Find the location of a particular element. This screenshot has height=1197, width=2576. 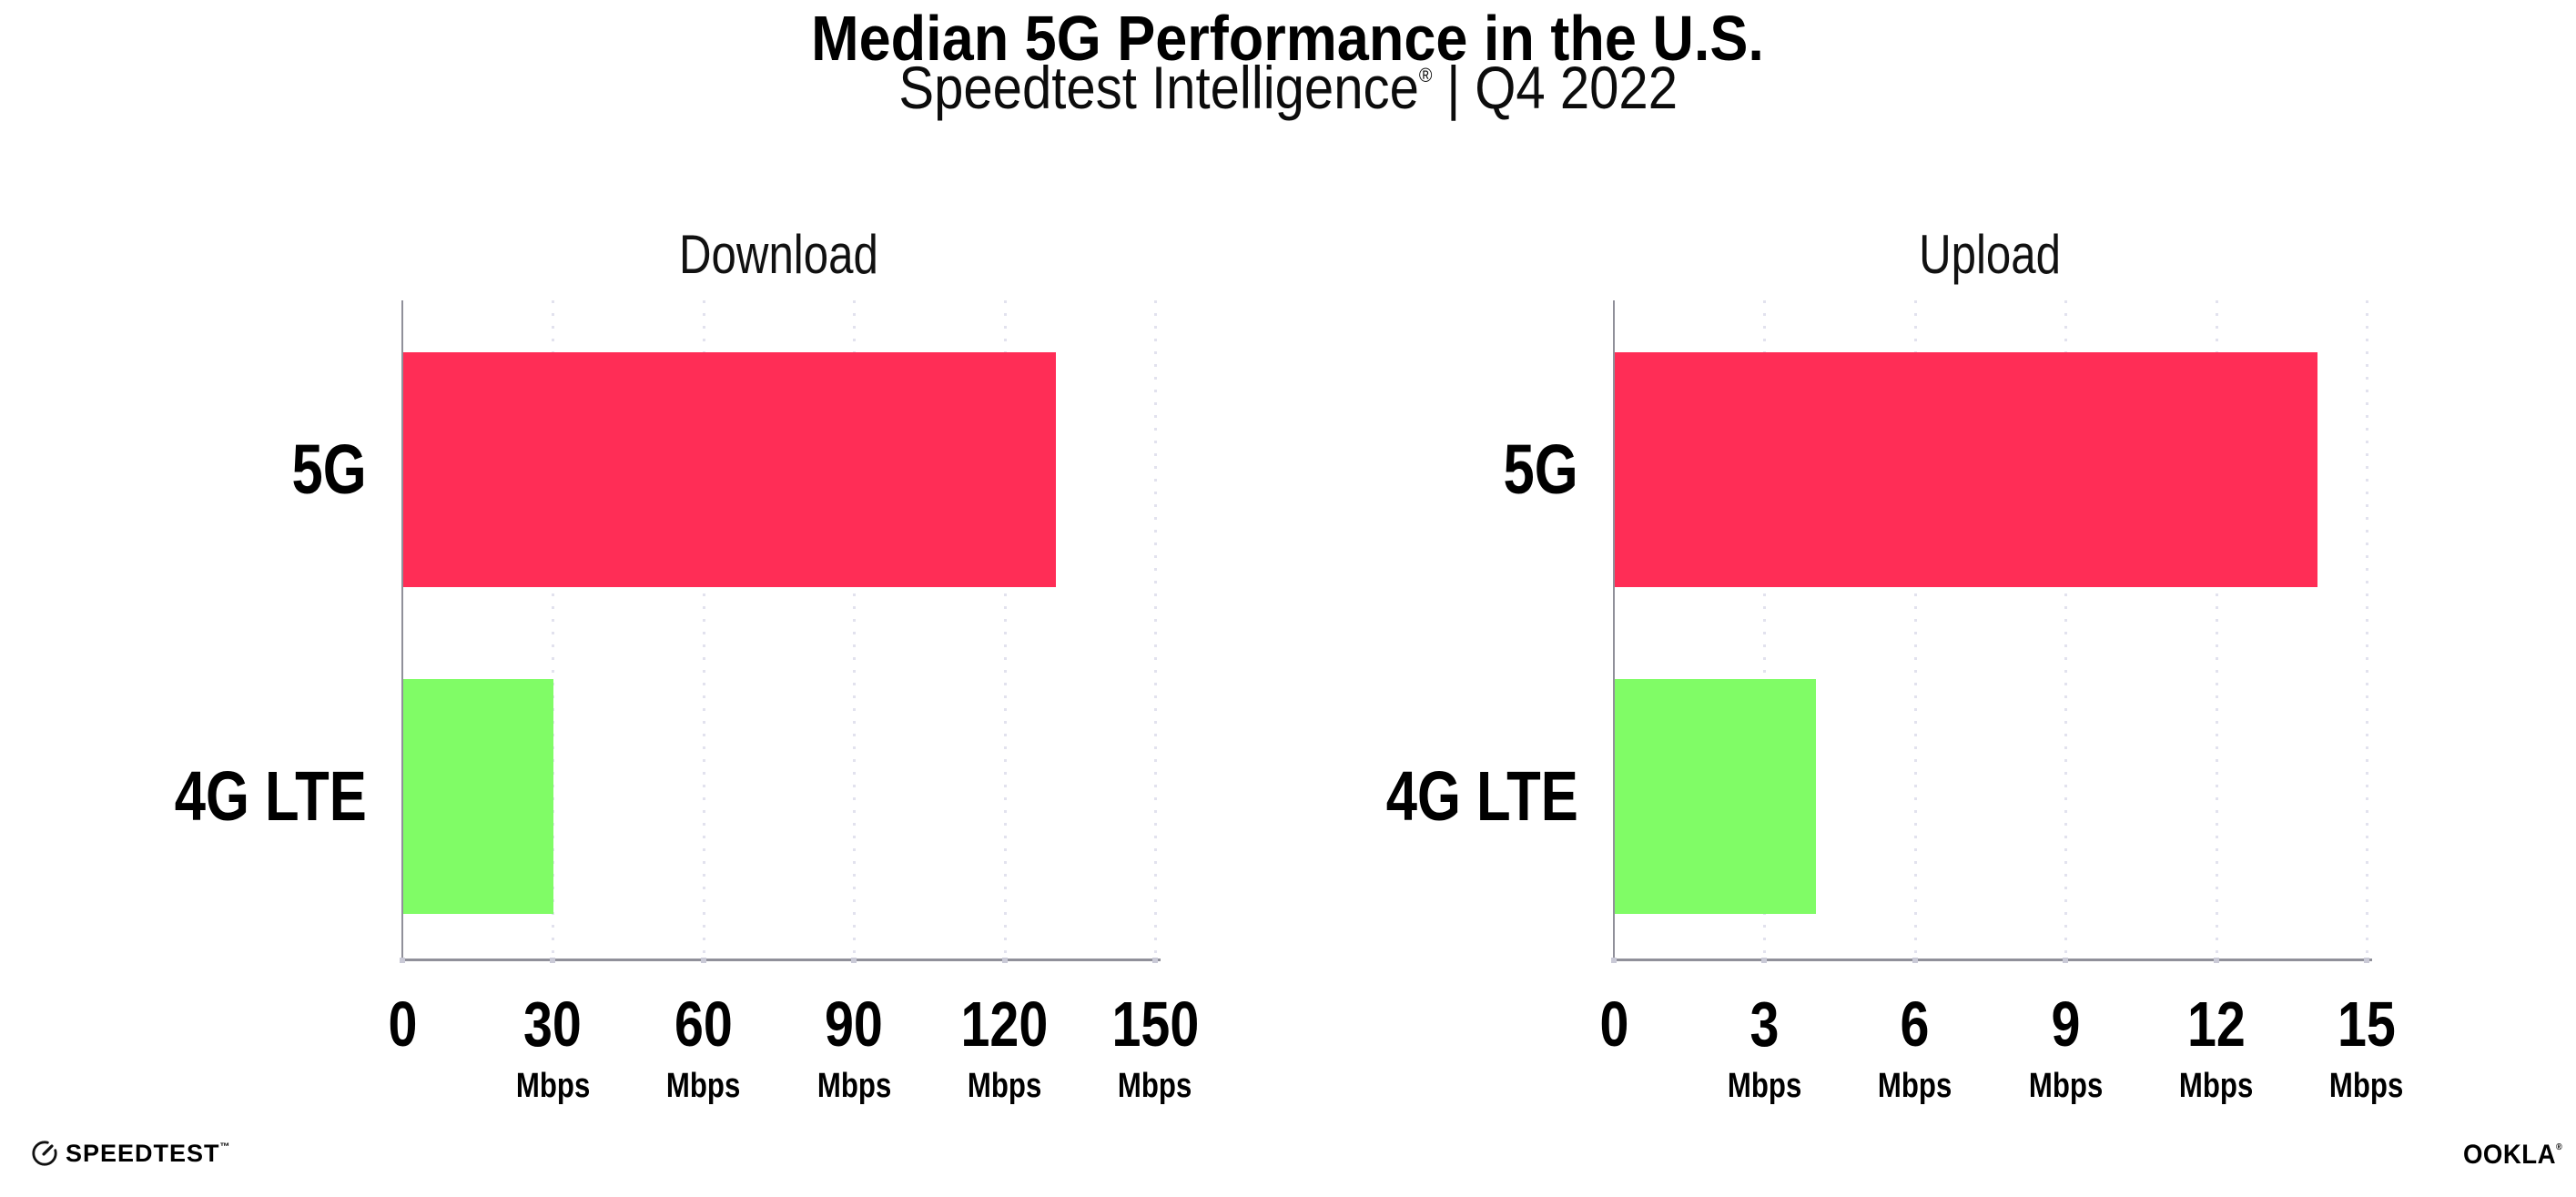

x-tick-label-text: 15 is located at coordinates (2367, 1024).